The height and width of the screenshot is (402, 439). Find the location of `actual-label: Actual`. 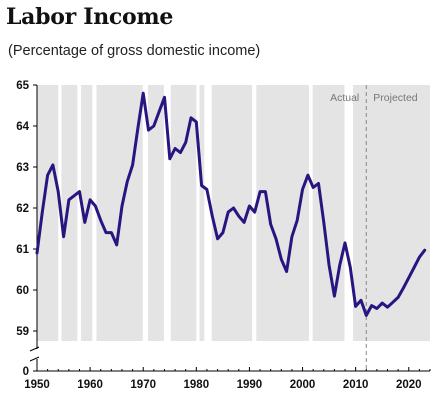

actual-label: Actual is located at coordinates (344, 98).